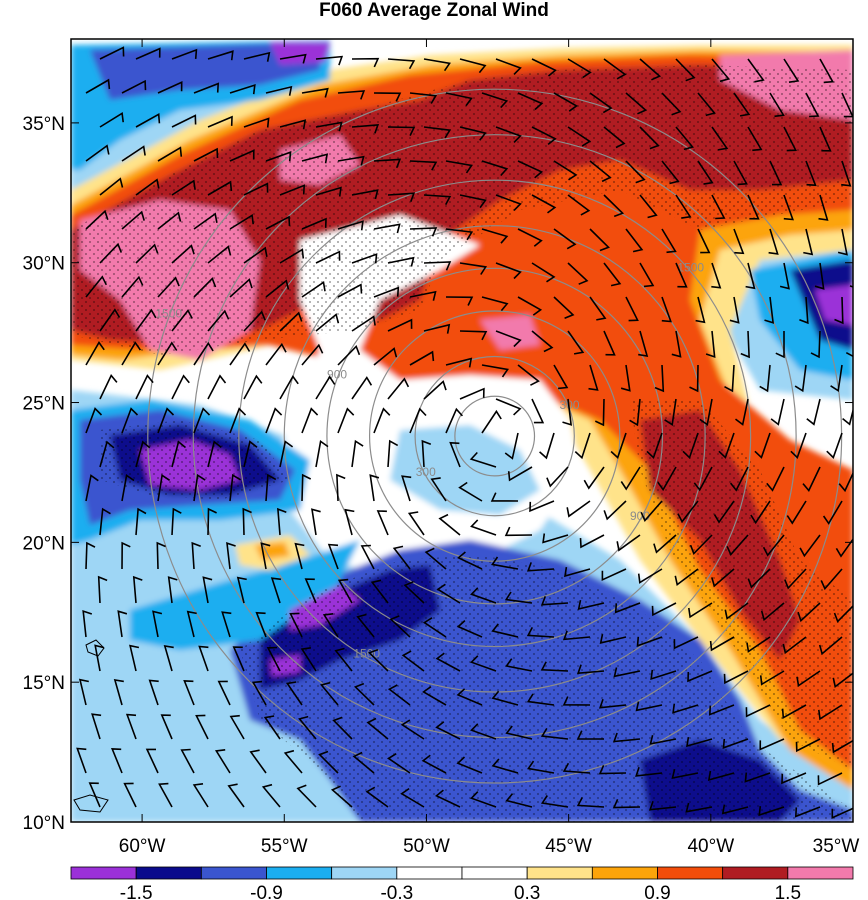  What do you see at coordinates (91, 726) in the screenshot?
I see `coastline` at bounding box center [91, 726].